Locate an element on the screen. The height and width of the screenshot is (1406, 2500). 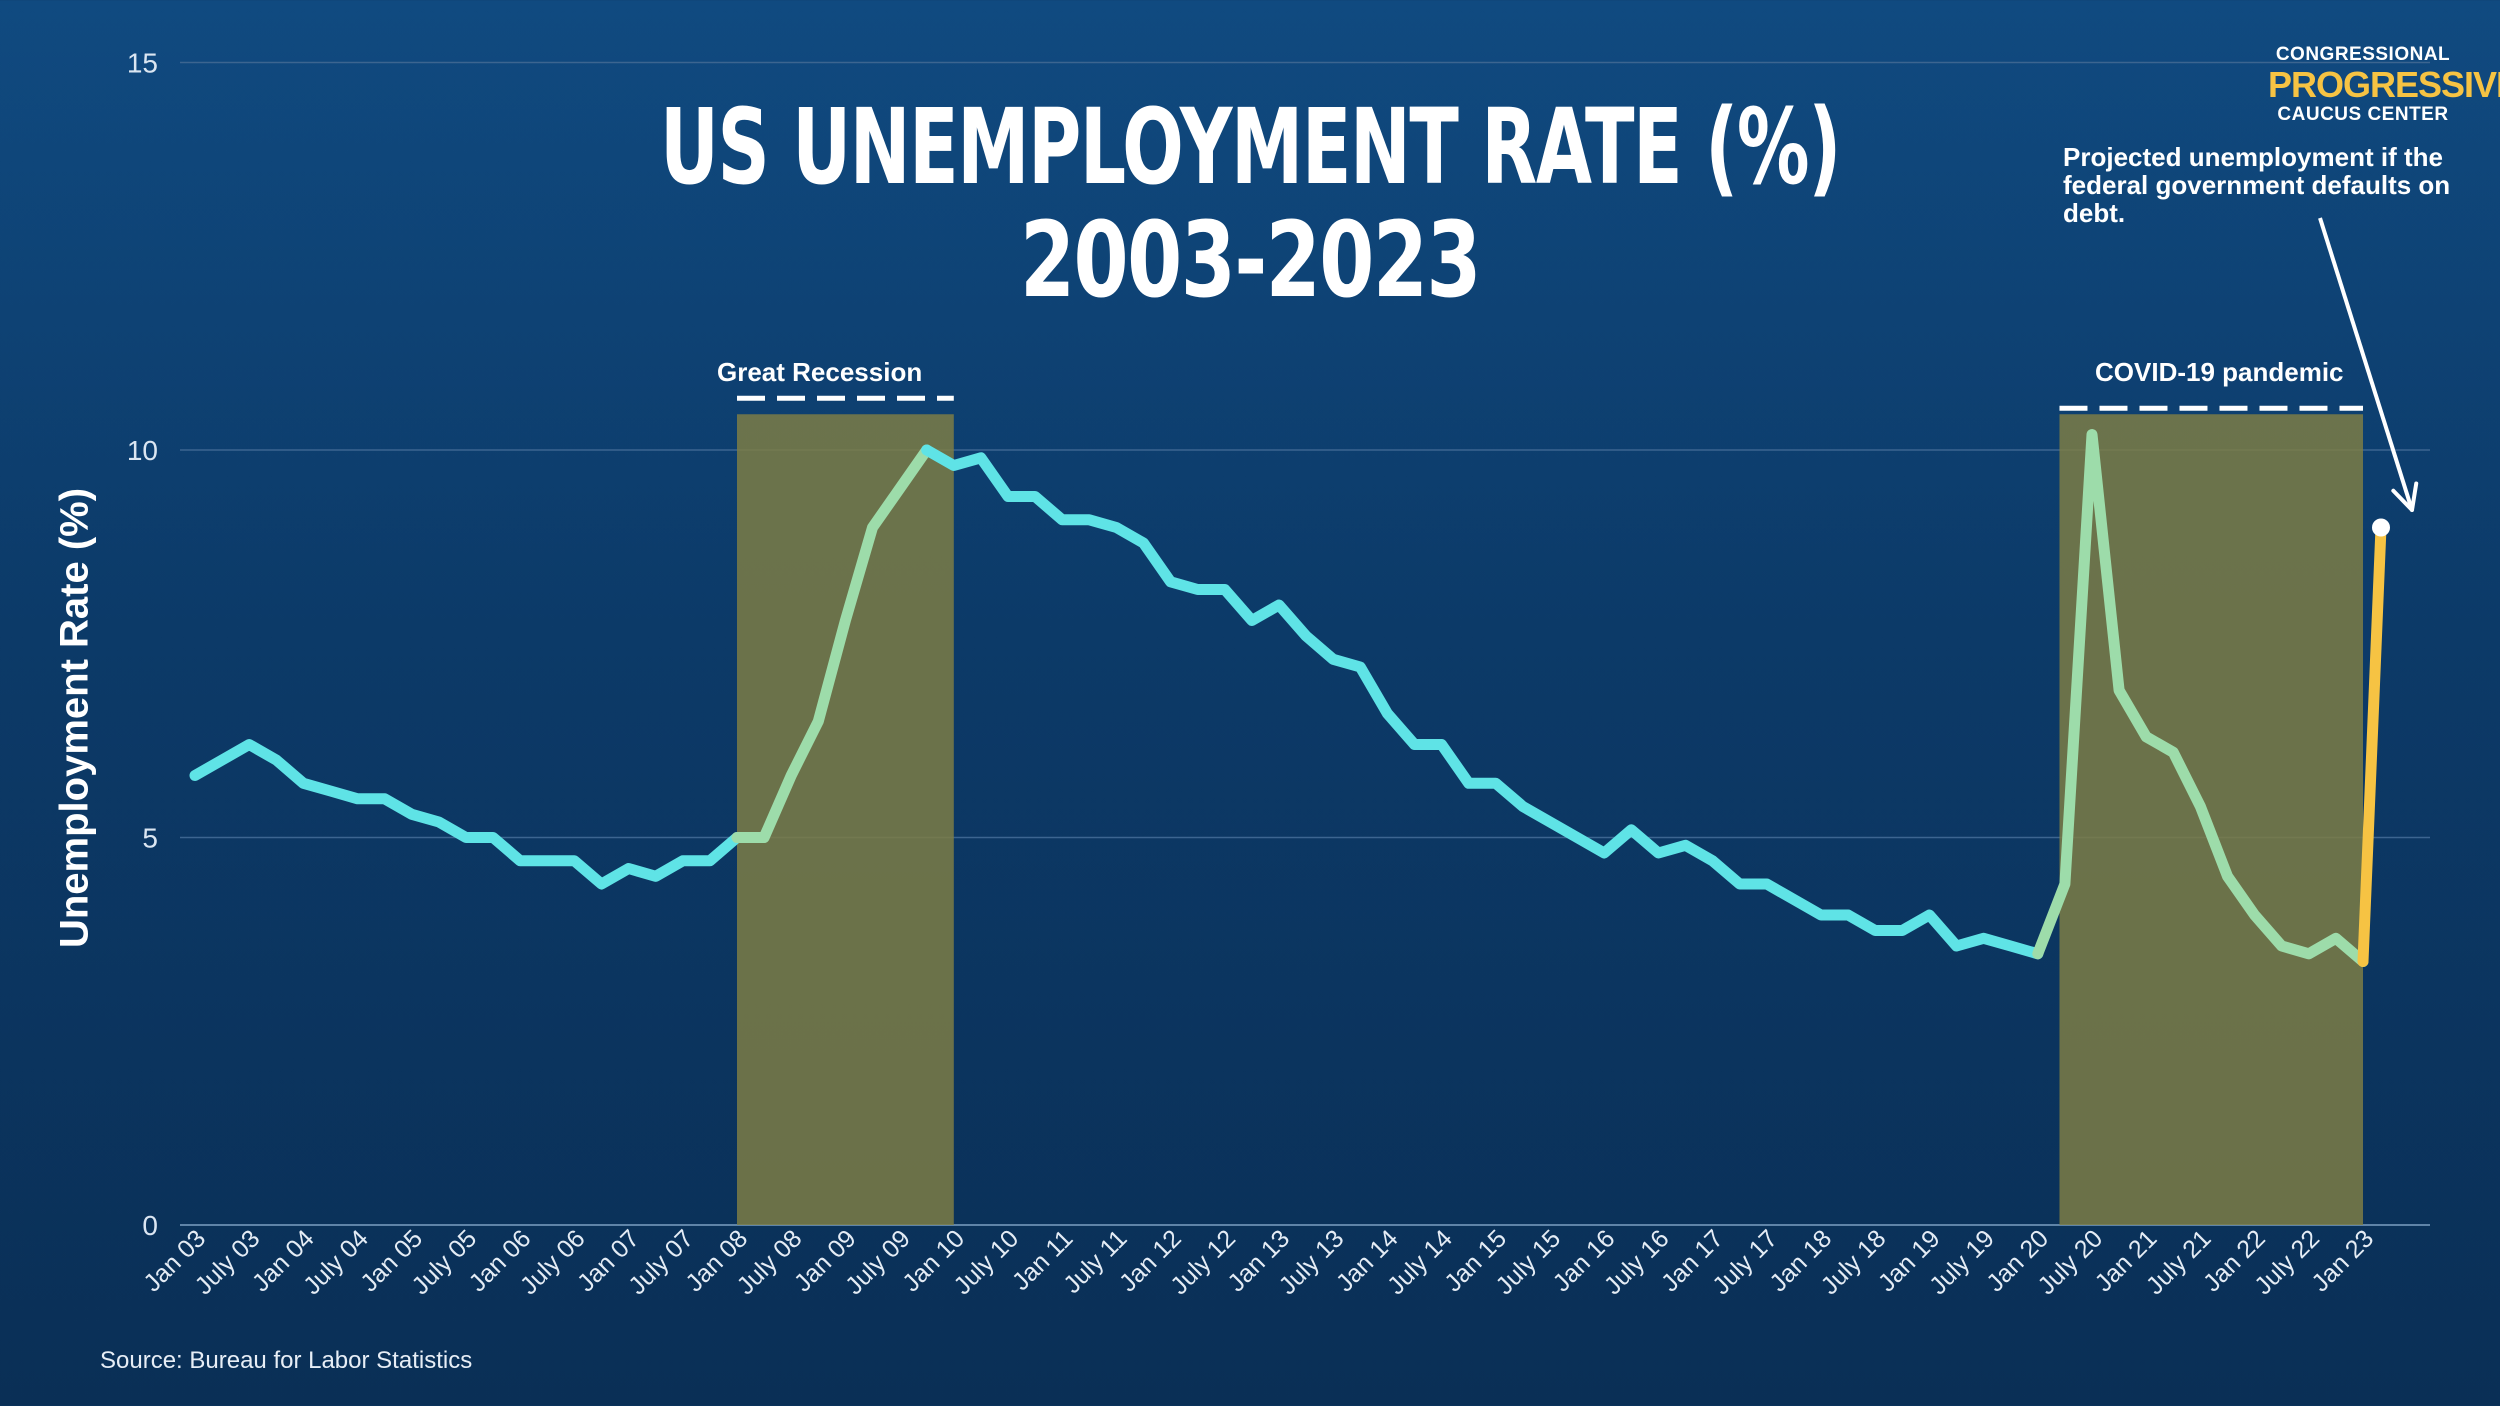
y-tick-label-10: 10 is located at coordinates (142, 450).